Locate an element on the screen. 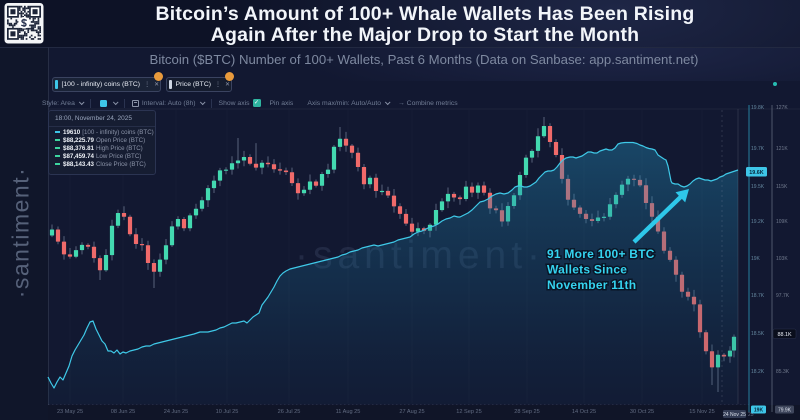  svg-text: 18.7K is located at coordinates (758, 296).